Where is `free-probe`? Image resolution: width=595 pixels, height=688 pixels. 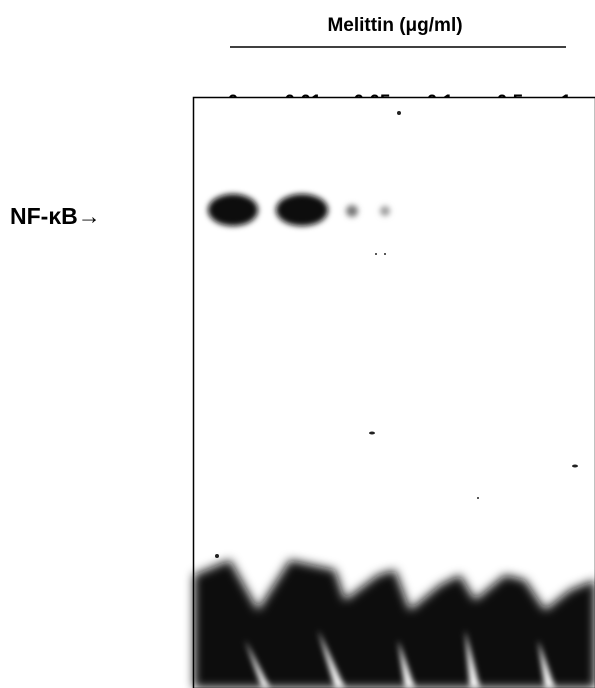 free-probe is located at coordinates (394, 624).